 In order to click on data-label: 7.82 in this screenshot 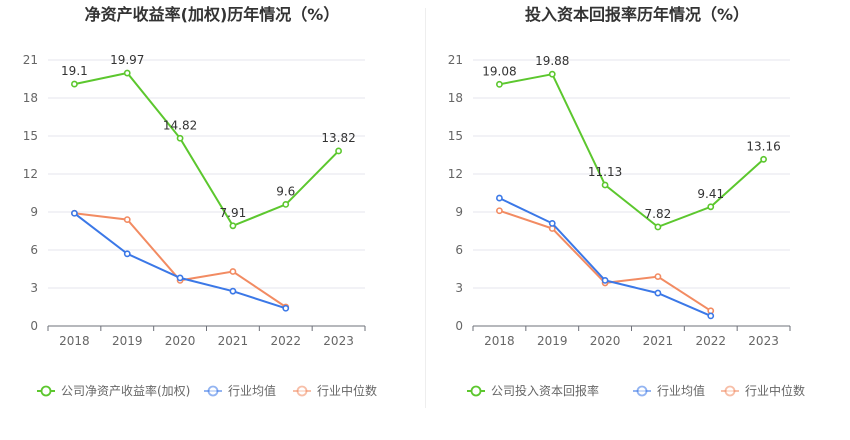, I will do `click(658, 214)`.